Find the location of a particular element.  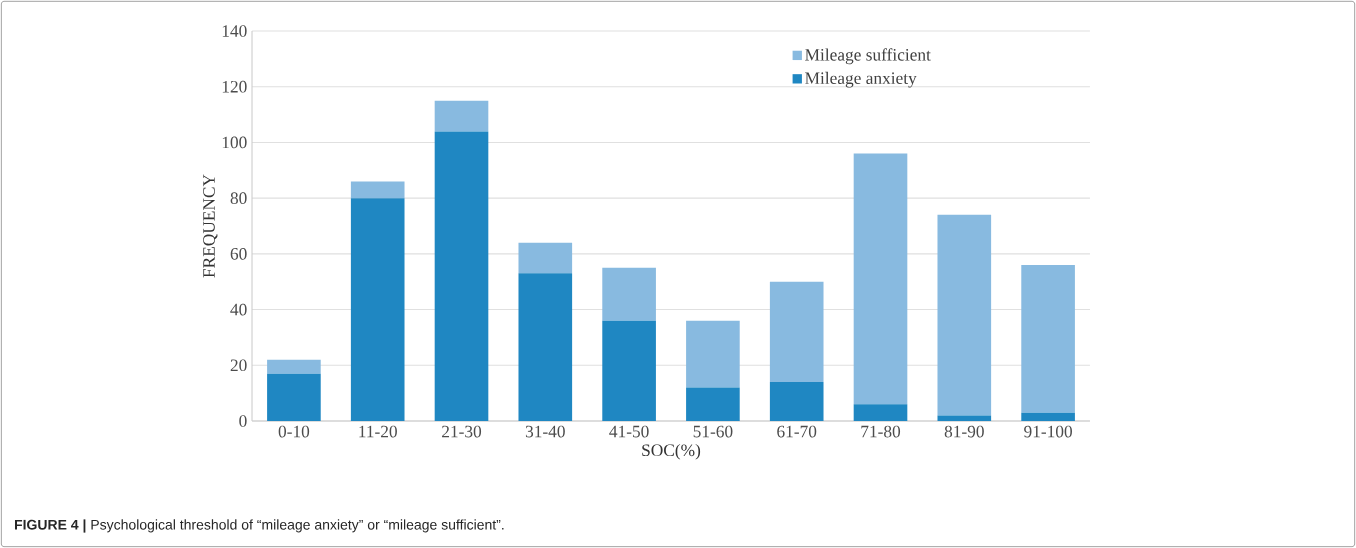

x-tick-label: 21-30 is located at coordinates (462, 431).